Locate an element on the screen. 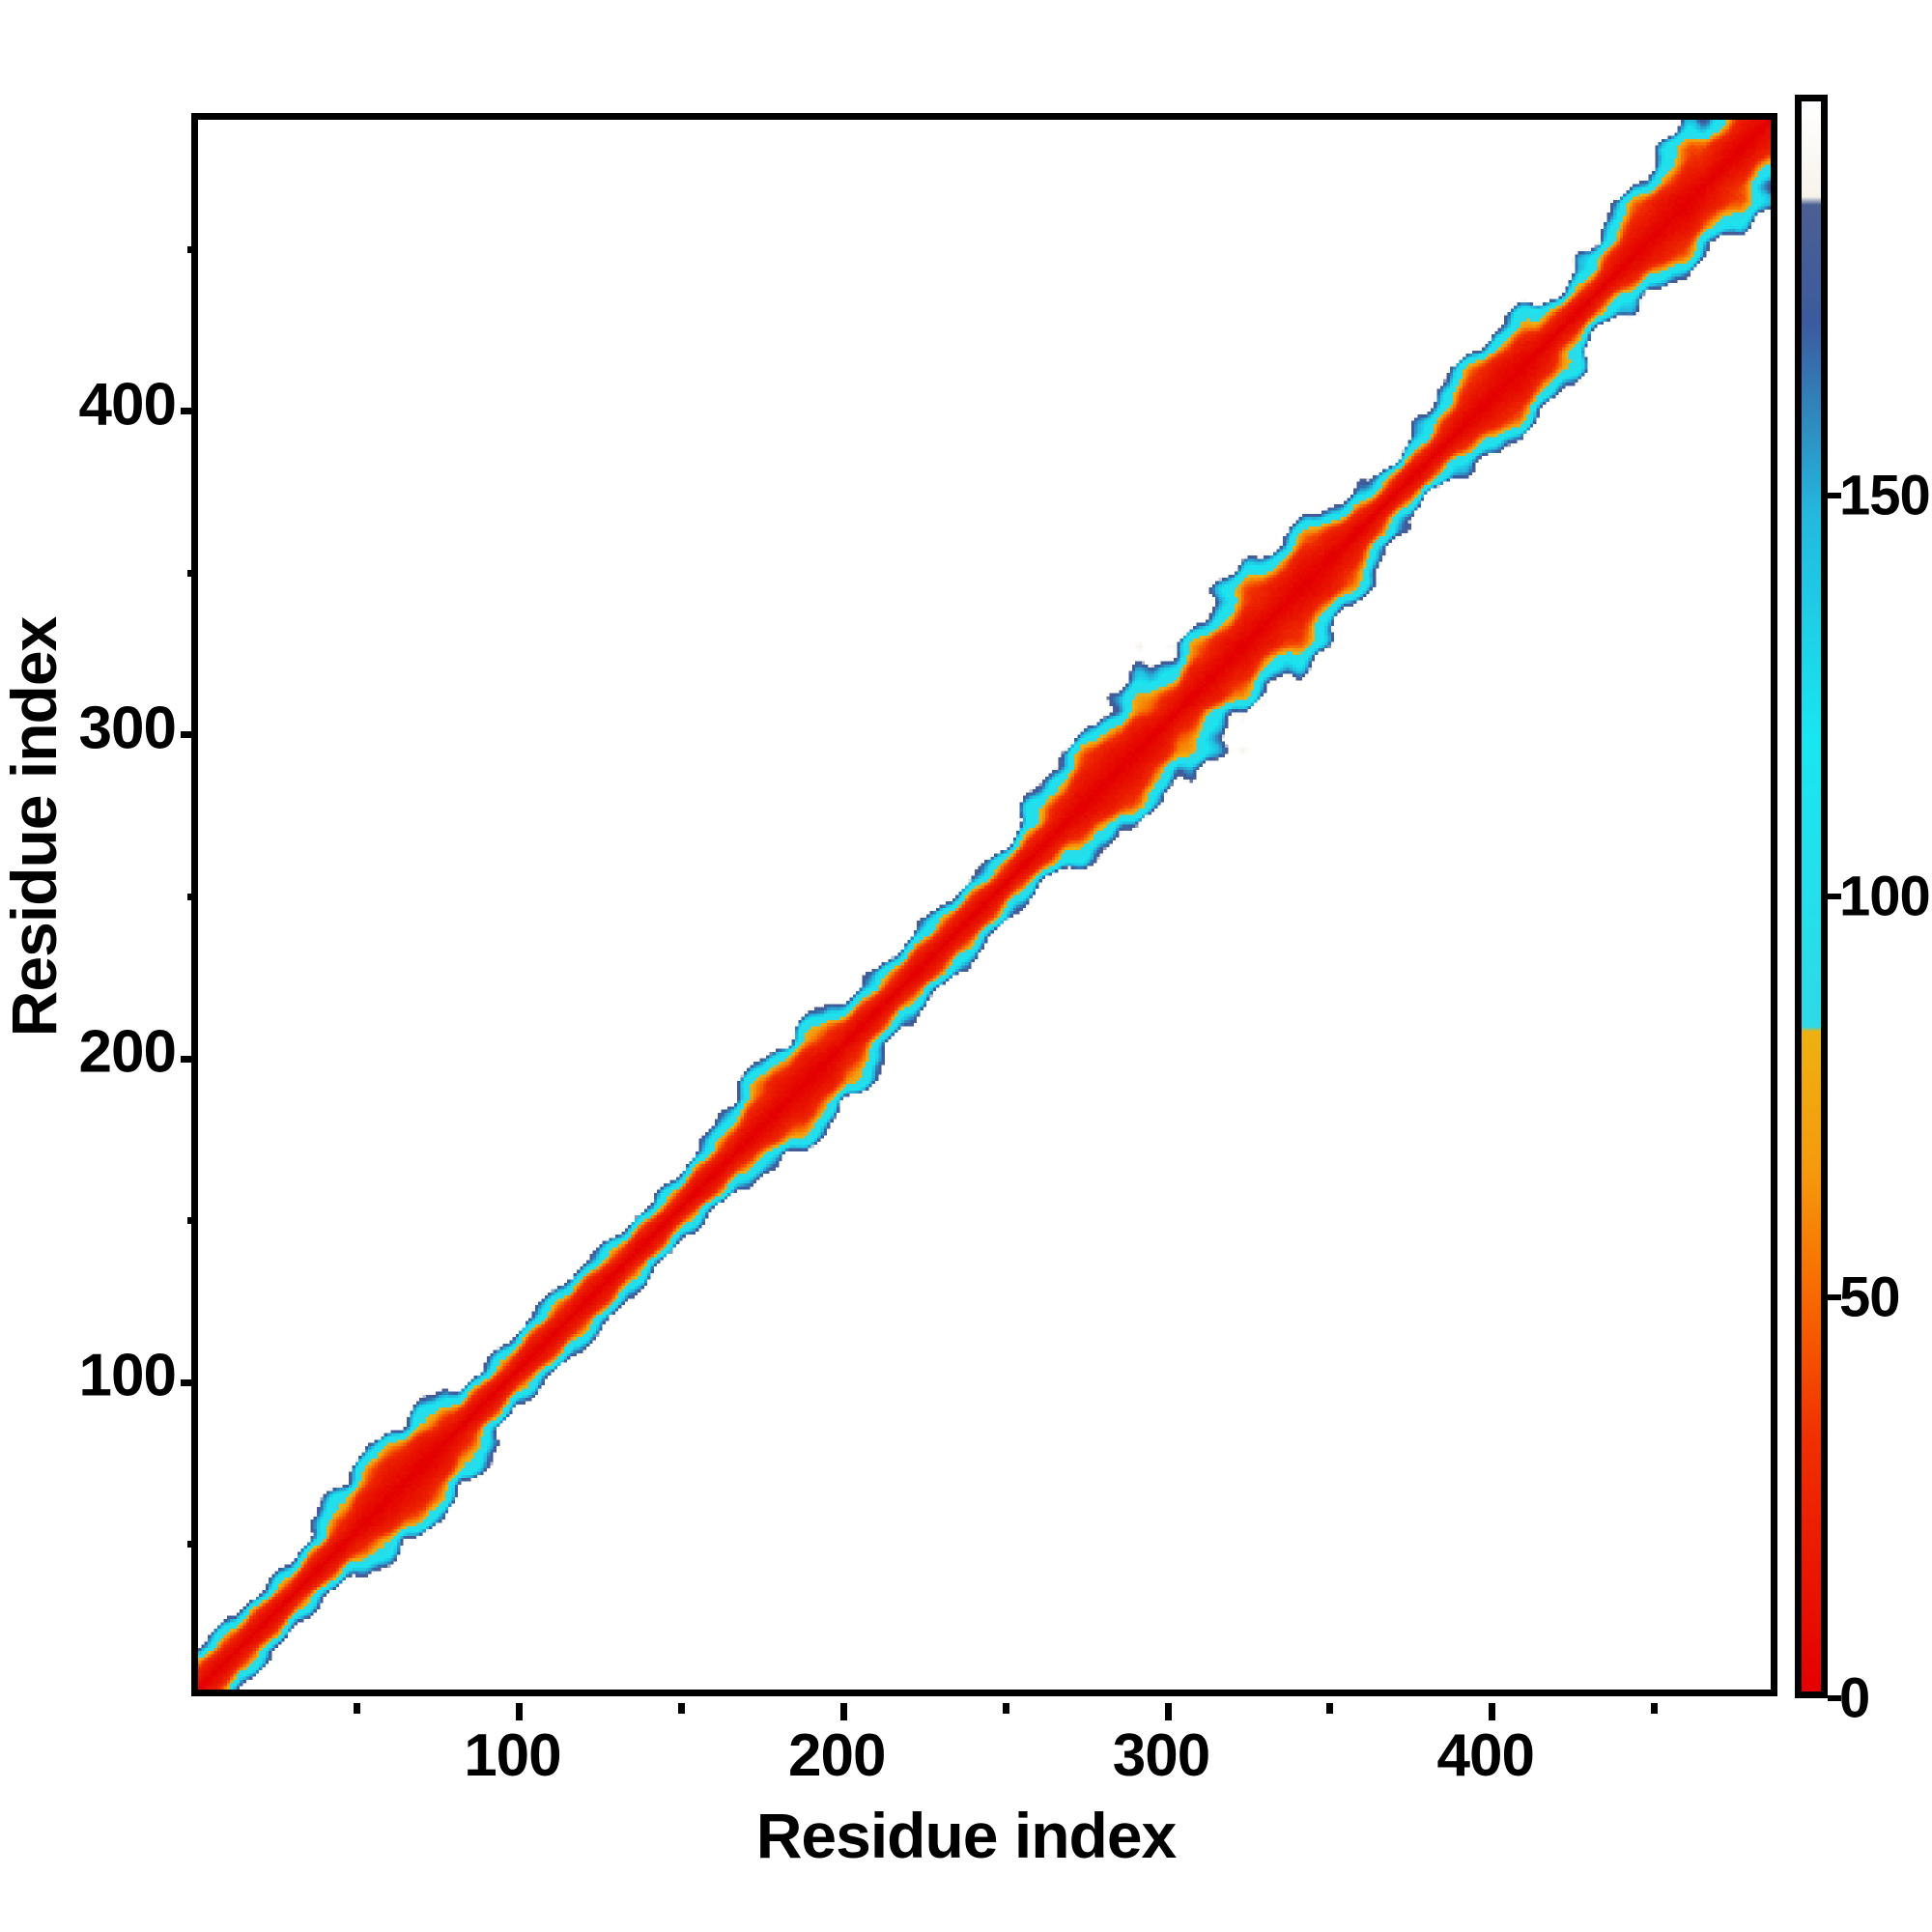 The height and width of the screenshot is (1932, 1932). colorbar-tick-label-0: 0 is located at coordinates (1854, 1698).